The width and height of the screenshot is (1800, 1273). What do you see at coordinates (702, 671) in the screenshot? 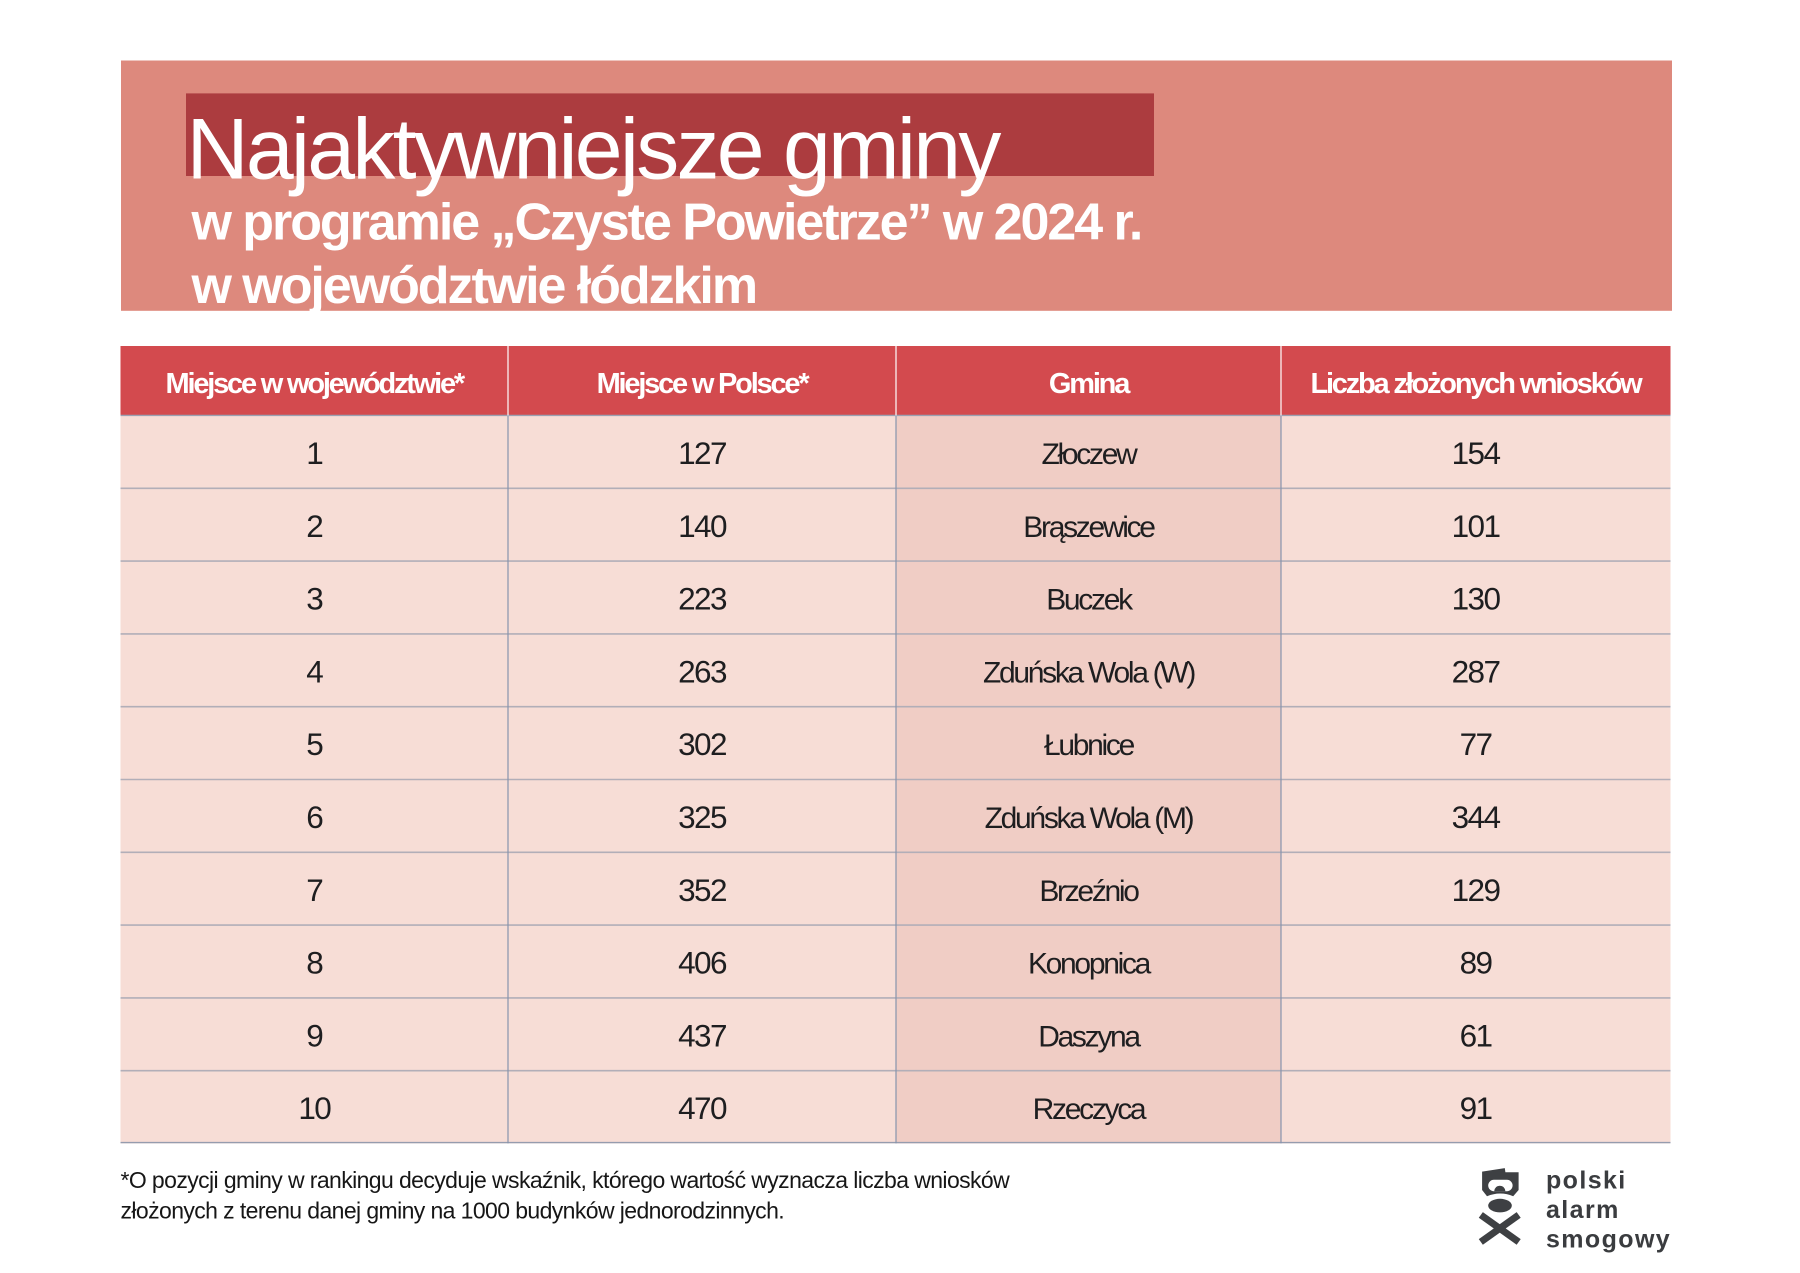
I see `svg-text: 263` at bounding box center [702, 671].